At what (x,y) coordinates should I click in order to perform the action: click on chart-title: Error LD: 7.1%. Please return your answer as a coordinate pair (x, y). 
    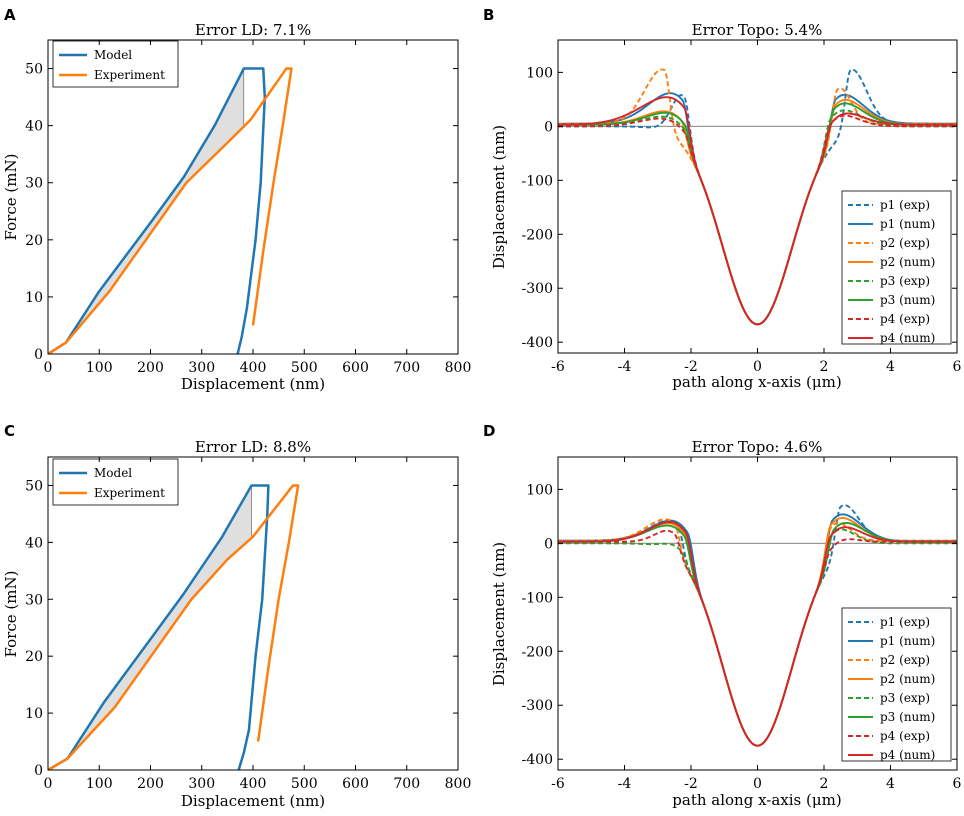
    Looking at the image, I should click on (253, 30).